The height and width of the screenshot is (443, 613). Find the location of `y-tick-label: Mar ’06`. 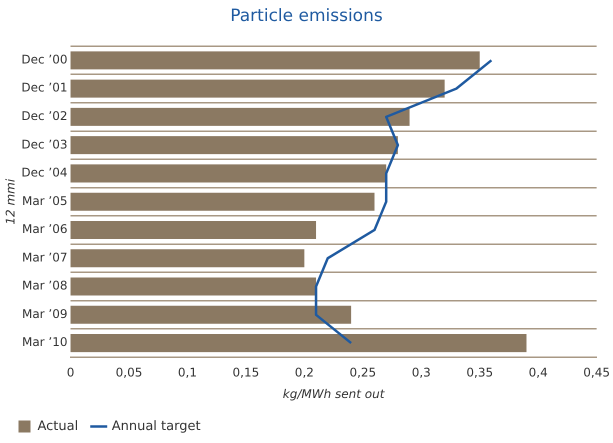

y-tick-label: Mar ’06 is located at coordinates (45, 229).